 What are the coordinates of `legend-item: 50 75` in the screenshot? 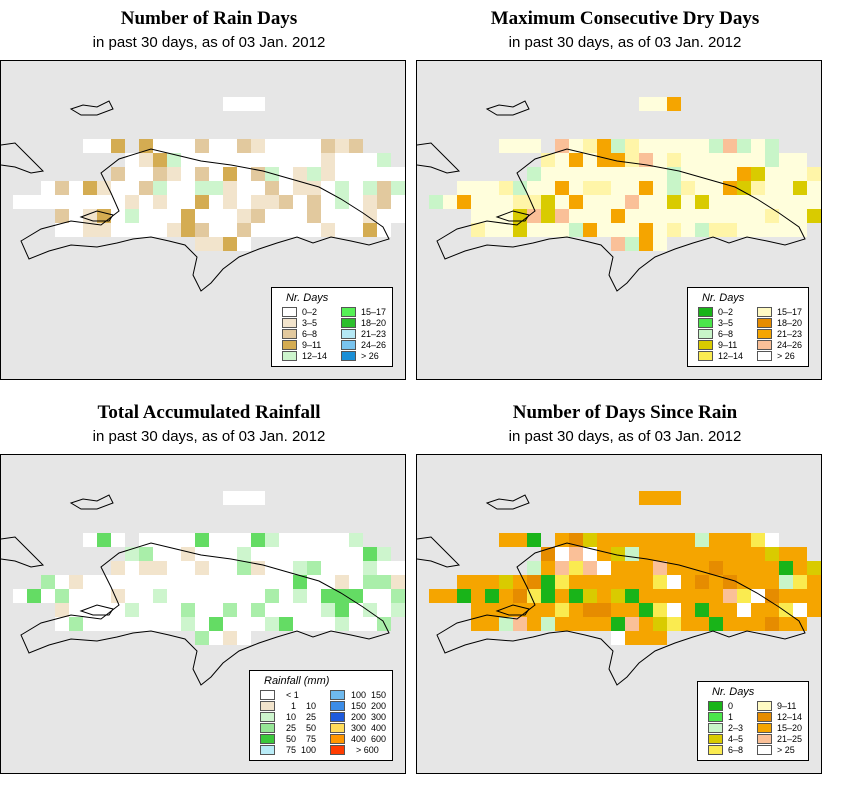 It's located at (288, 739).